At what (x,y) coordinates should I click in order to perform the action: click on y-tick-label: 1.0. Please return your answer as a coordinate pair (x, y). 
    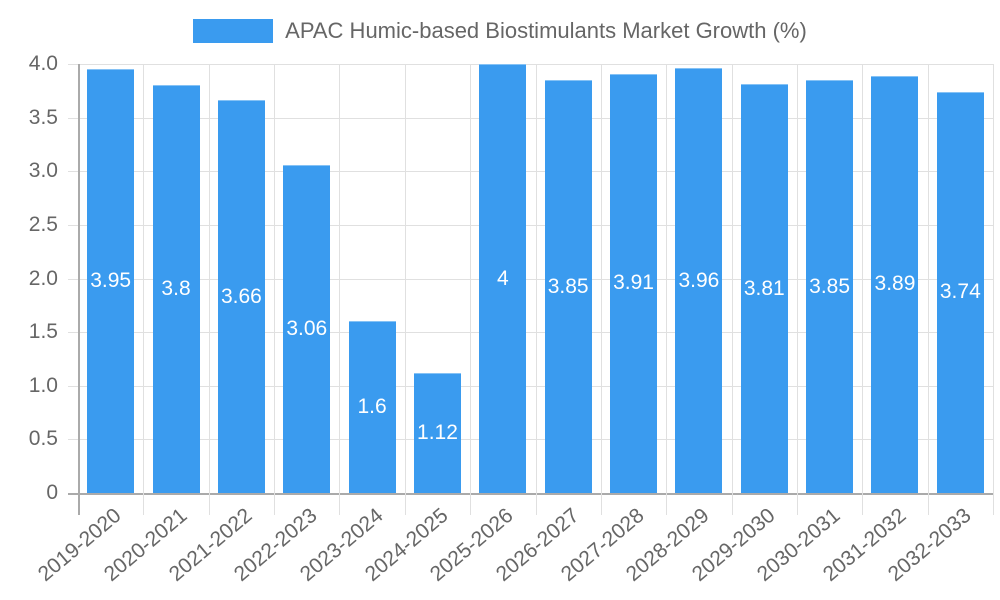
    Looking at the image, I should click on (43, 385).